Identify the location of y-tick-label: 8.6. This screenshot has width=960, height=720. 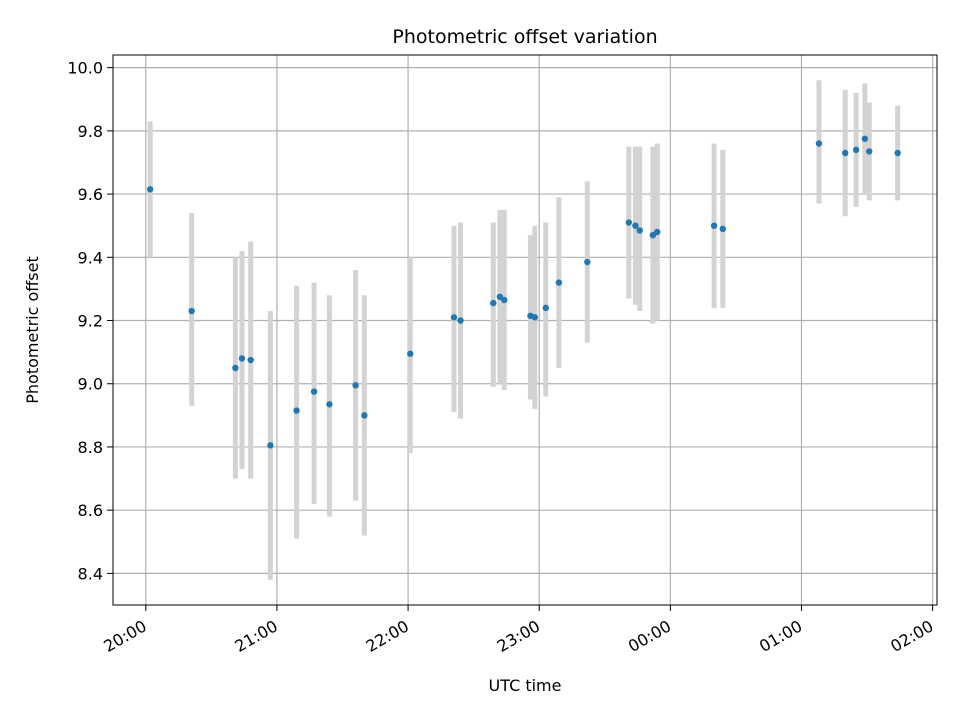
(90, 510).